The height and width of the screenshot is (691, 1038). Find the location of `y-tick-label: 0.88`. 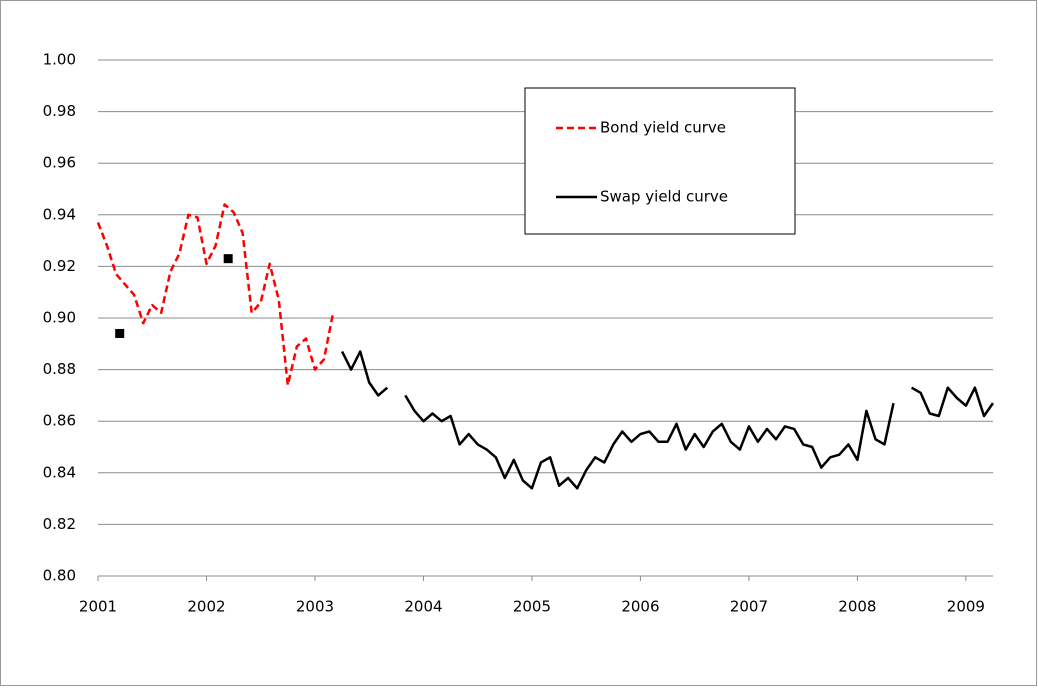

y-tick-label: 0.88 is located at coordinates (59, 369).